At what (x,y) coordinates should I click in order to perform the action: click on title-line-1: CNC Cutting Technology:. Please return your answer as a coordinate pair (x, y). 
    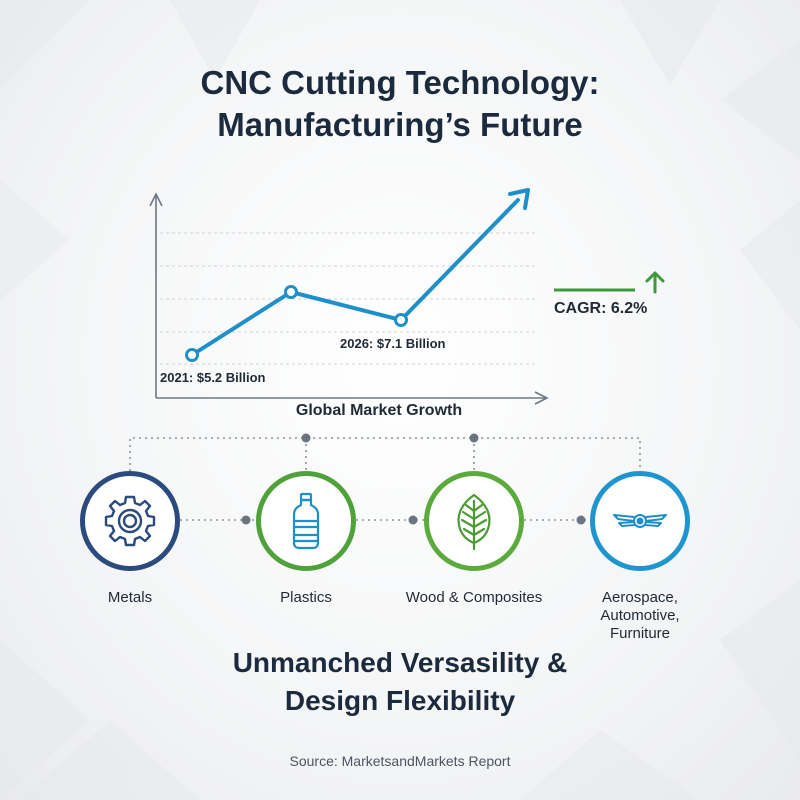
    Looking at the image, I should click on (400, 82).